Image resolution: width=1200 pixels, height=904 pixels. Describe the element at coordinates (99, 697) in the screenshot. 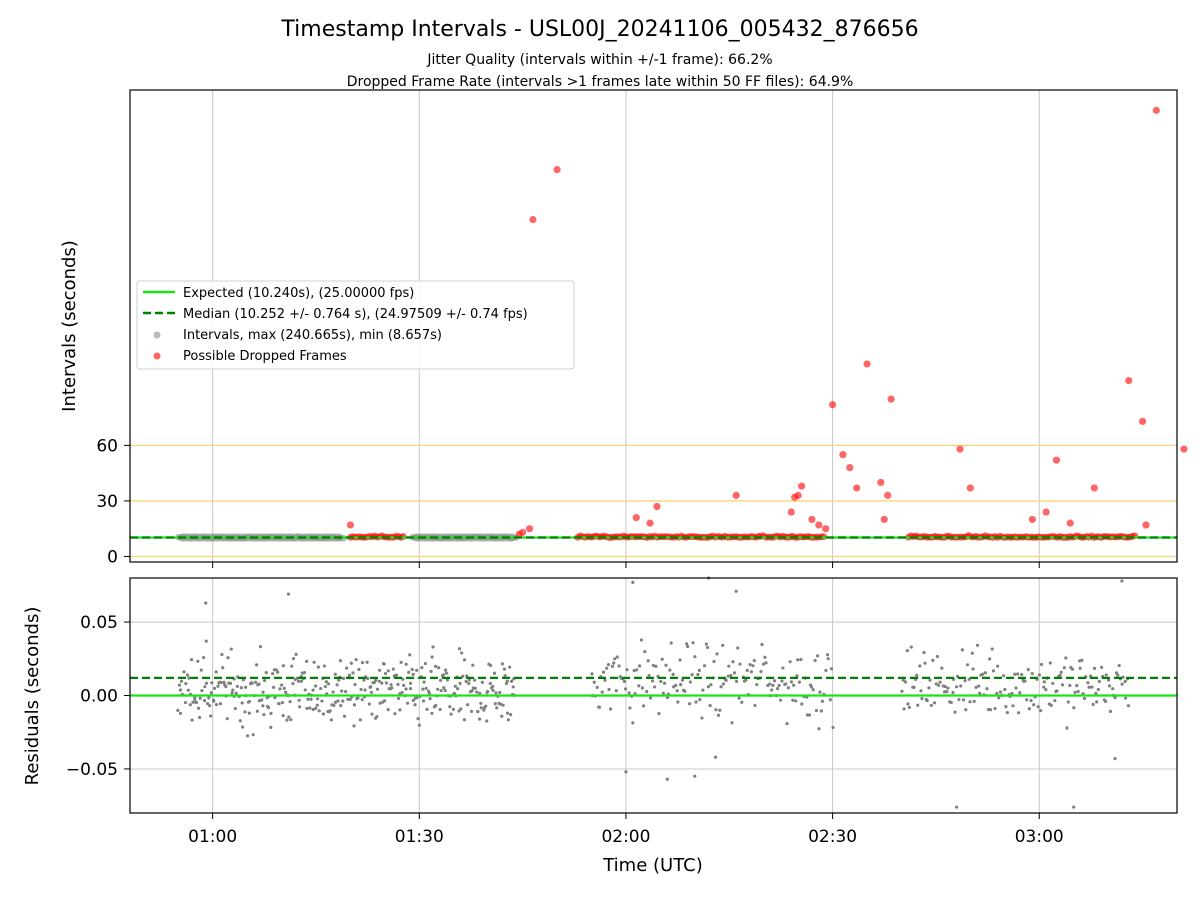

I see `residuals-y-tick-label: 0.00` at that location.